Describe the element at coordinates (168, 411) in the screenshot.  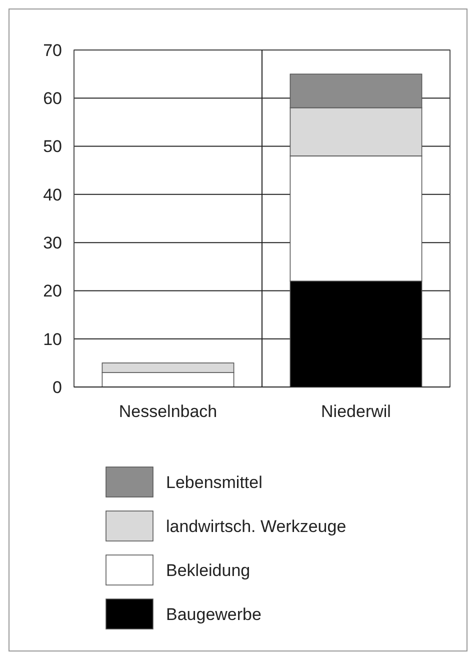
I see `x-tick-label: Nesselnbach` at that location.